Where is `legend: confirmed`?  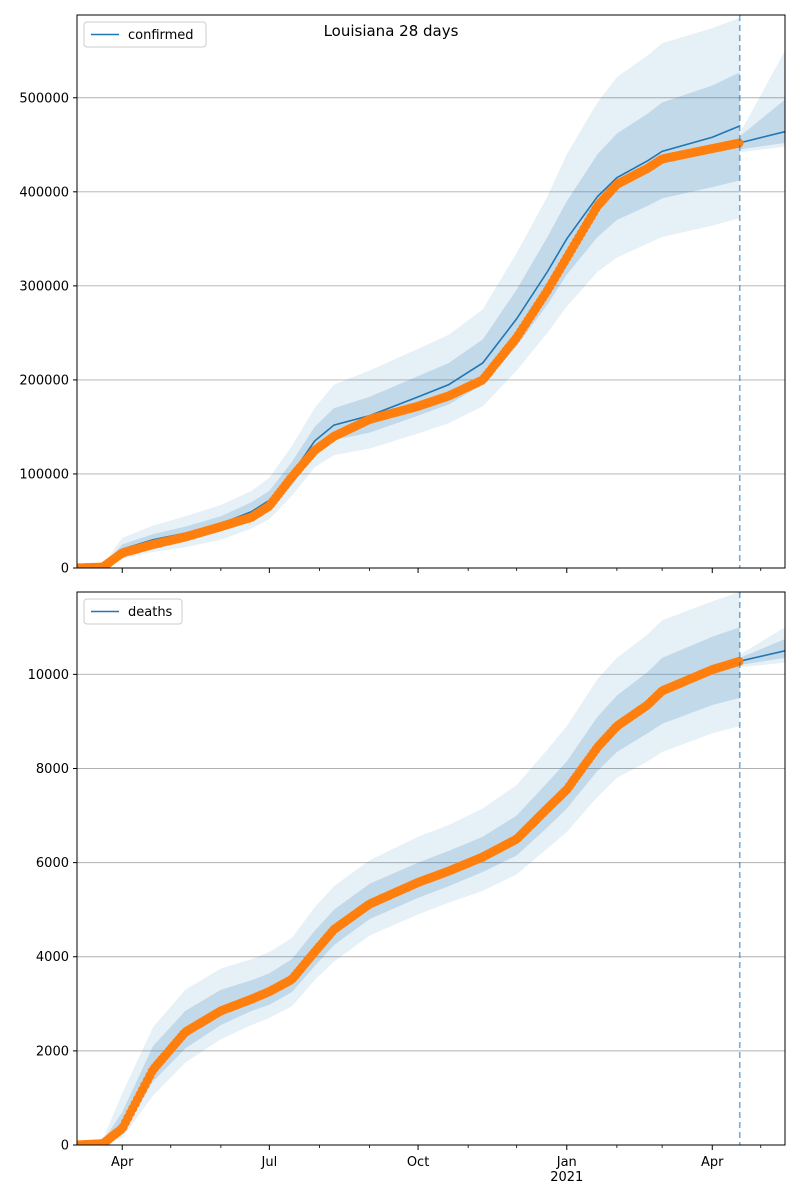 legend: confirmed is located at coordinates (145, 34).